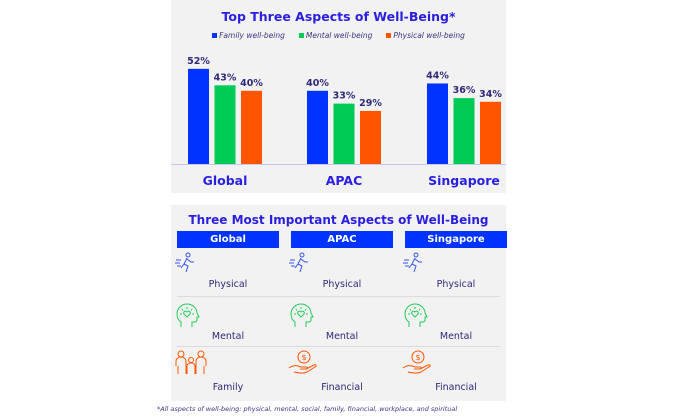  What do you see at coordinates (338, 16) in the screenshot?
I see `chart-title: Top Three Aspects of Well-Being*` at bounding box center [338, 16].